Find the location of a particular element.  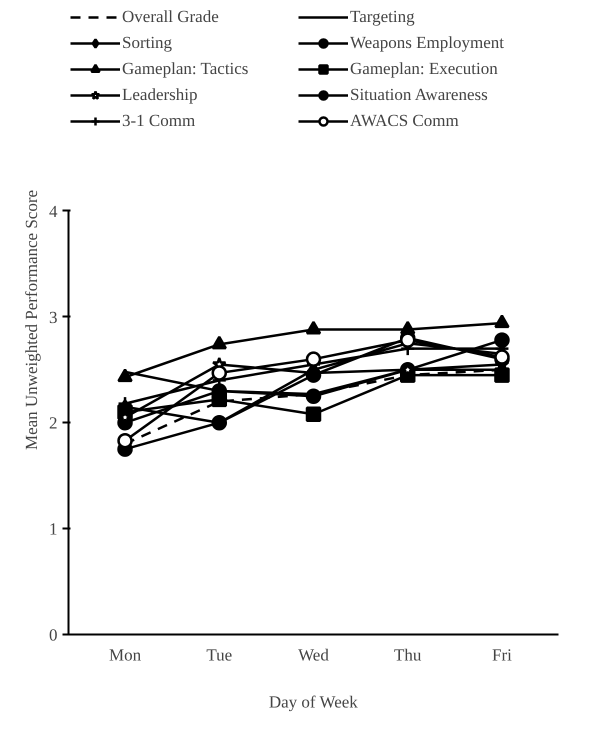

legend-label: 3-1 Comm is located at coordinates (159, 121).